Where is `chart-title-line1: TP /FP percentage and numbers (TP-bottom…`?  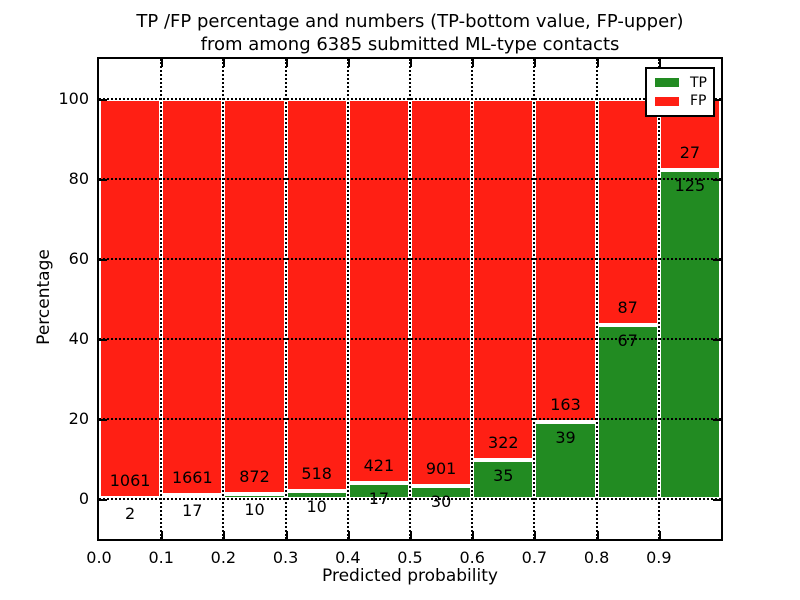 chart-title-line1: TP /FP percentage and numbers (TP-bottom… is located at coordinates (410, 21).